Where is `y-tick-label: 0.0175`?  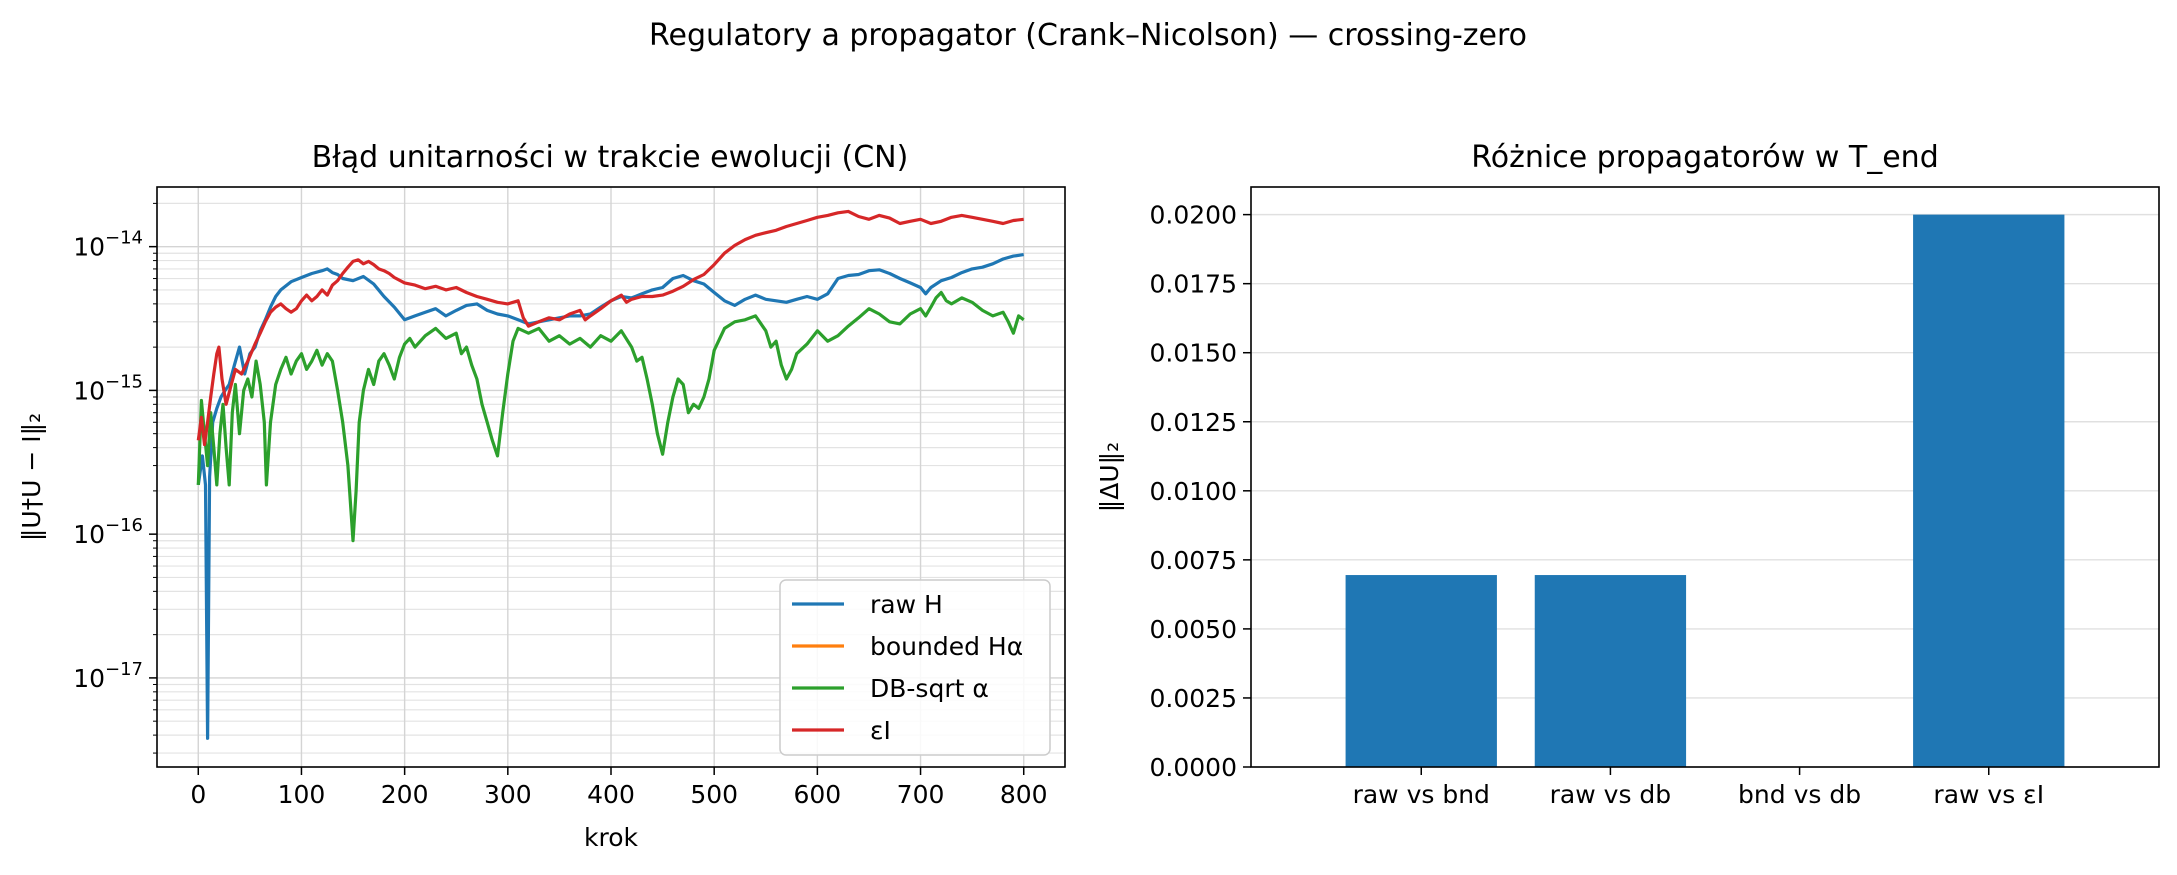 y-tick-label: 0.0175 is located at coordinates (1193, 284).